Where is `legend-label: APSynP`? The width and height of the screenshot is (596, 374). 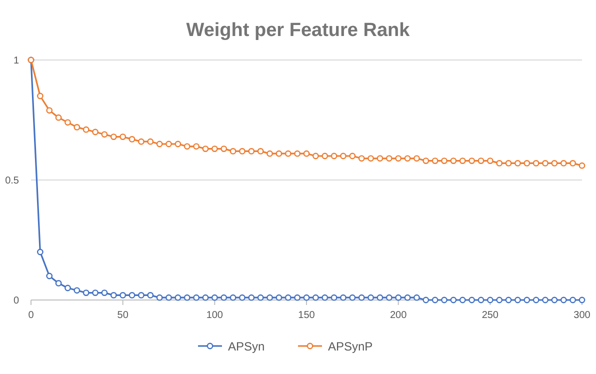
legend-label: APSynP is located at coordinates (350, 347).